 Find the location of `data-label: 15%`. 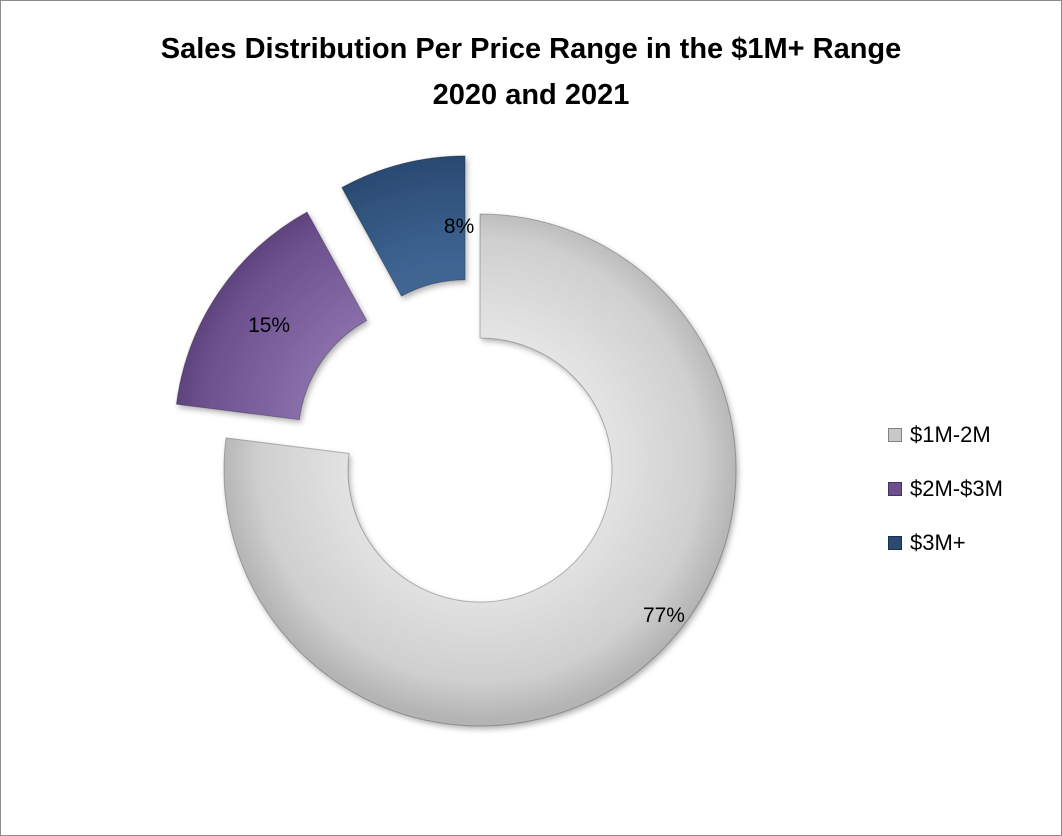

data-label: 15% is located at coordinates (269, 325).